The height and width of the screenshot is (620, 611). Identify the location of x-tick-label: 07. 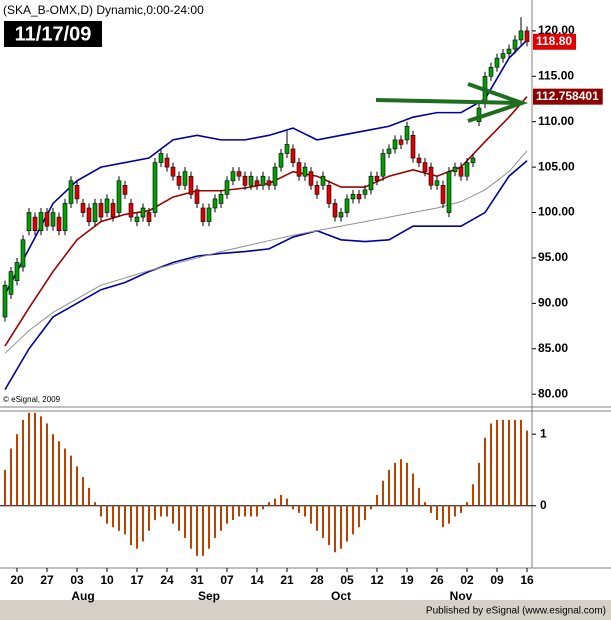
(227, 580).